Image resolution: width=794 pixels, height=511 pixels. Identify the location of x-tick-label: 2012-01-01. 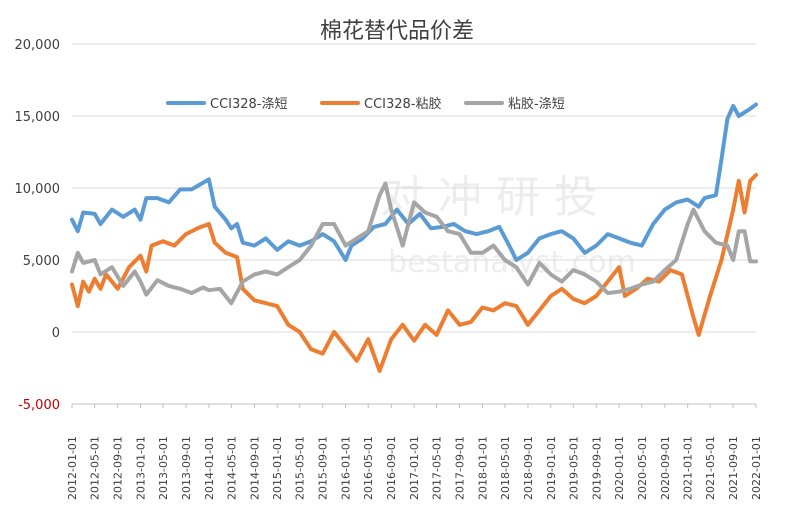
(72, 468).